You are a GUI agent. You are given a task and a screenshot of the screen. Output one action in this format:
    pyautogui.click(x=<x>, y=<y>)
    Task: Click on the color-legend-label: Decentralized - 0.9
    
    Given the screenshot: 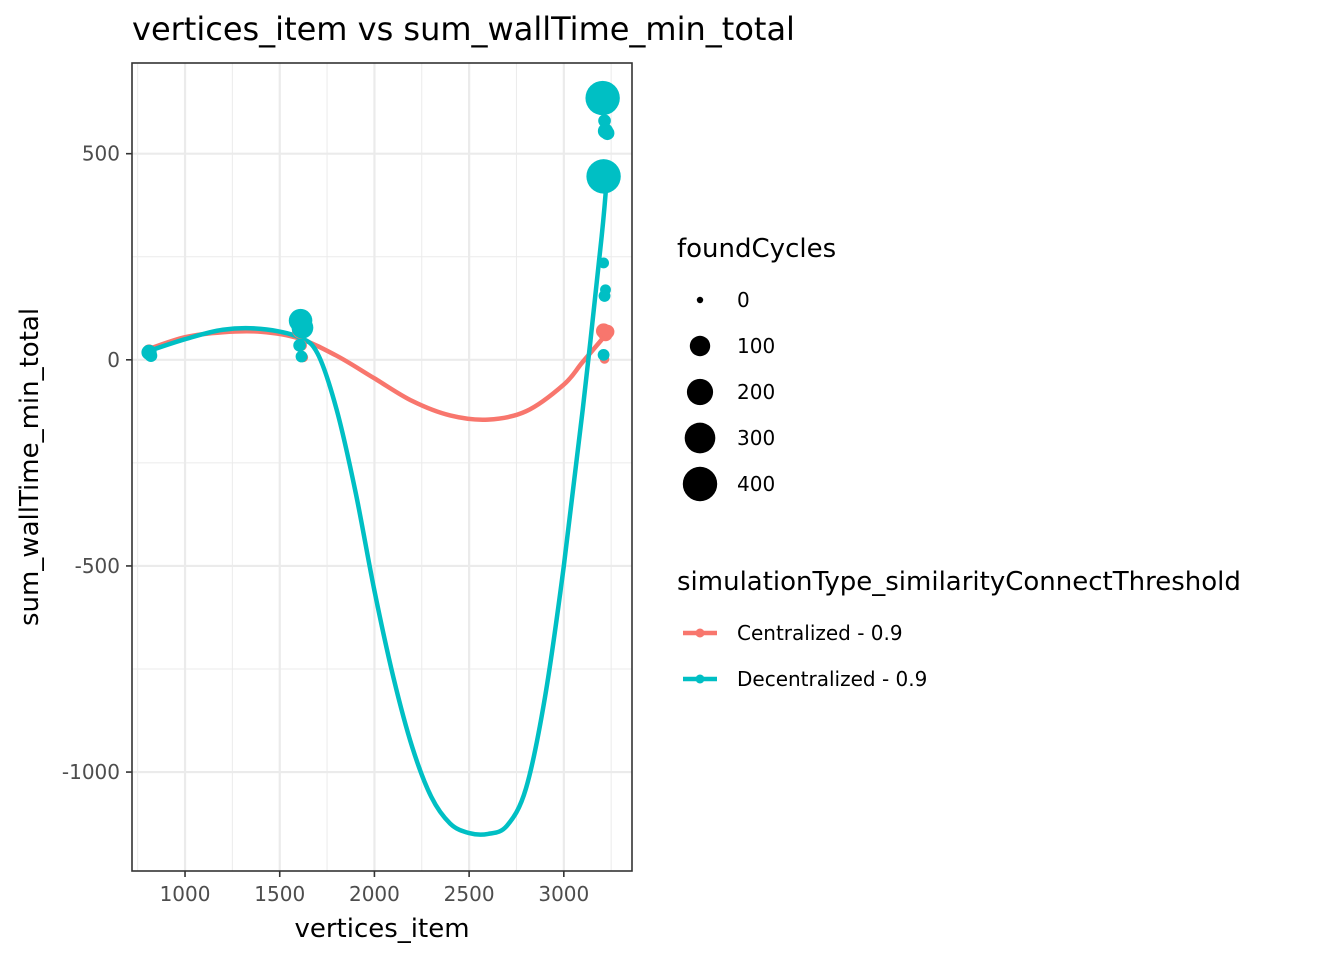 What is the action you would take?
    pyautogui.click(x=832, y=679)
    